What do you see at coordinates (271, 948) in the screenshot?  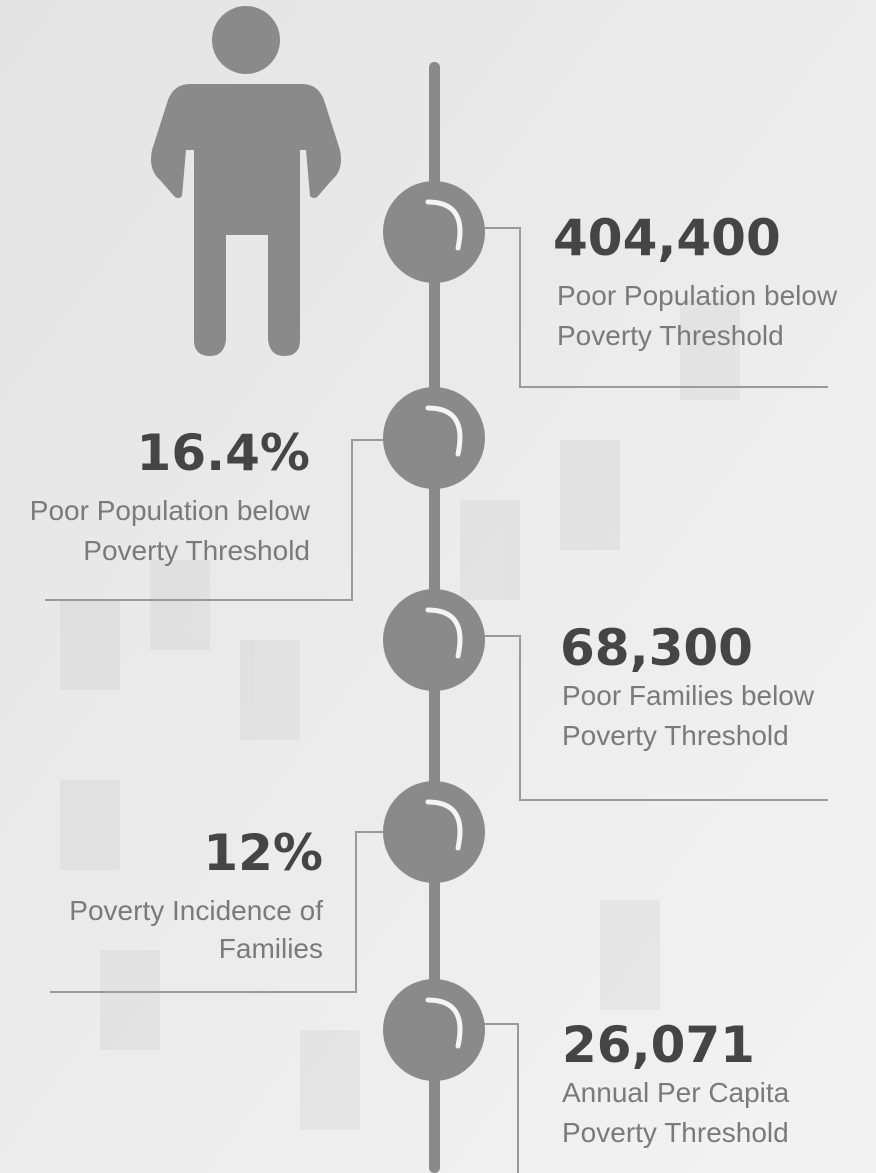 I see `stat-description: Families` at bounding box center [271, 948].